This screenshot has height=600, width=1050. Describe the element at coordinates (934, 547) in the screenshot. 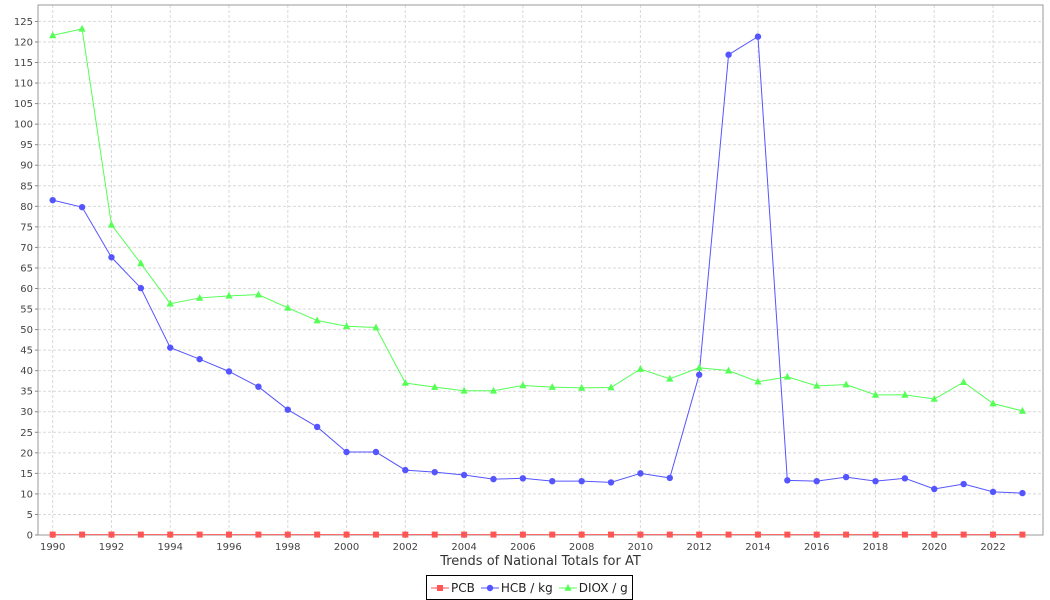

I see `x-tick-label: 2020` at that location.